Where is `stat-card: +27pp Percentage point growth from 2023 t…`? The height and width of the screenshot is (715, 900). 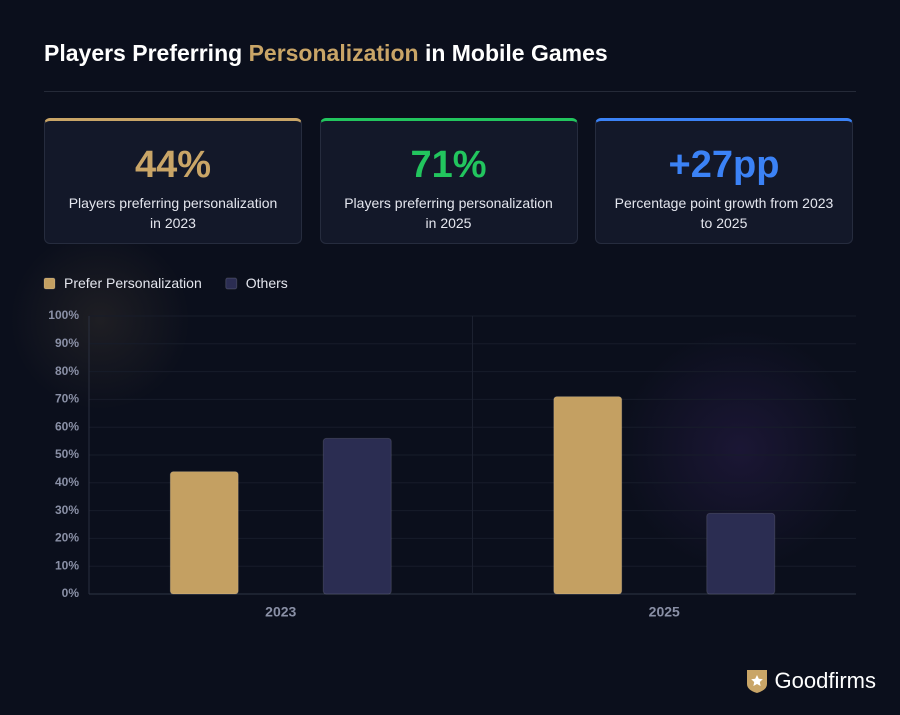 stat-card: +27pp Percentage point growth from 2023 t… is located at coordinates (724, 181).